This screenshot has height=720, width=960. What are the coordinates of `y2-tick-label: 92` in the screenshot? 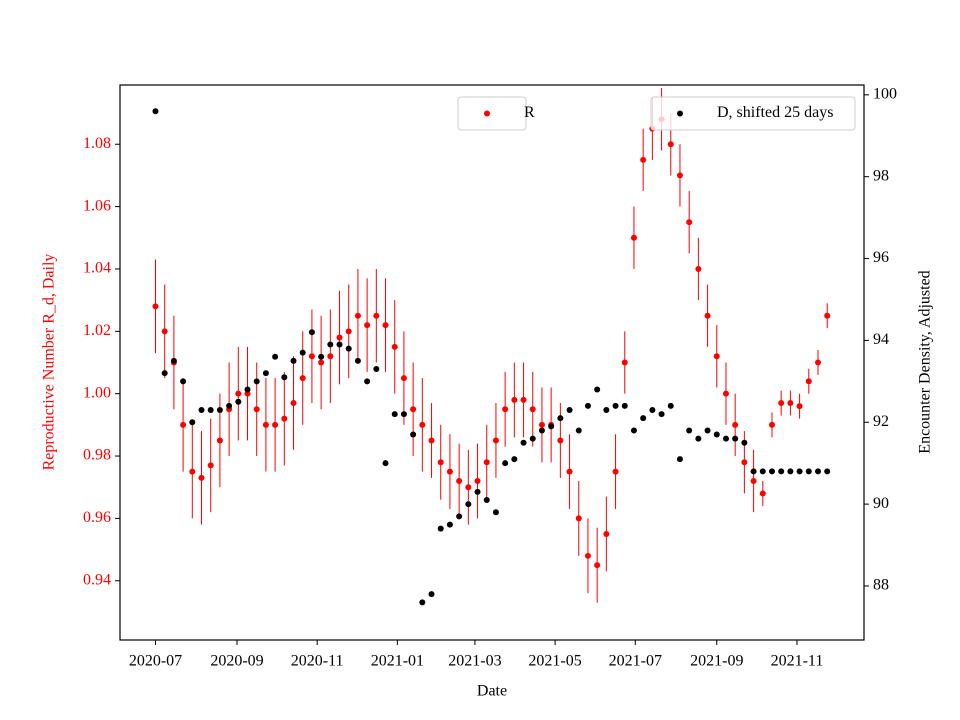 It's located at (881, 421).